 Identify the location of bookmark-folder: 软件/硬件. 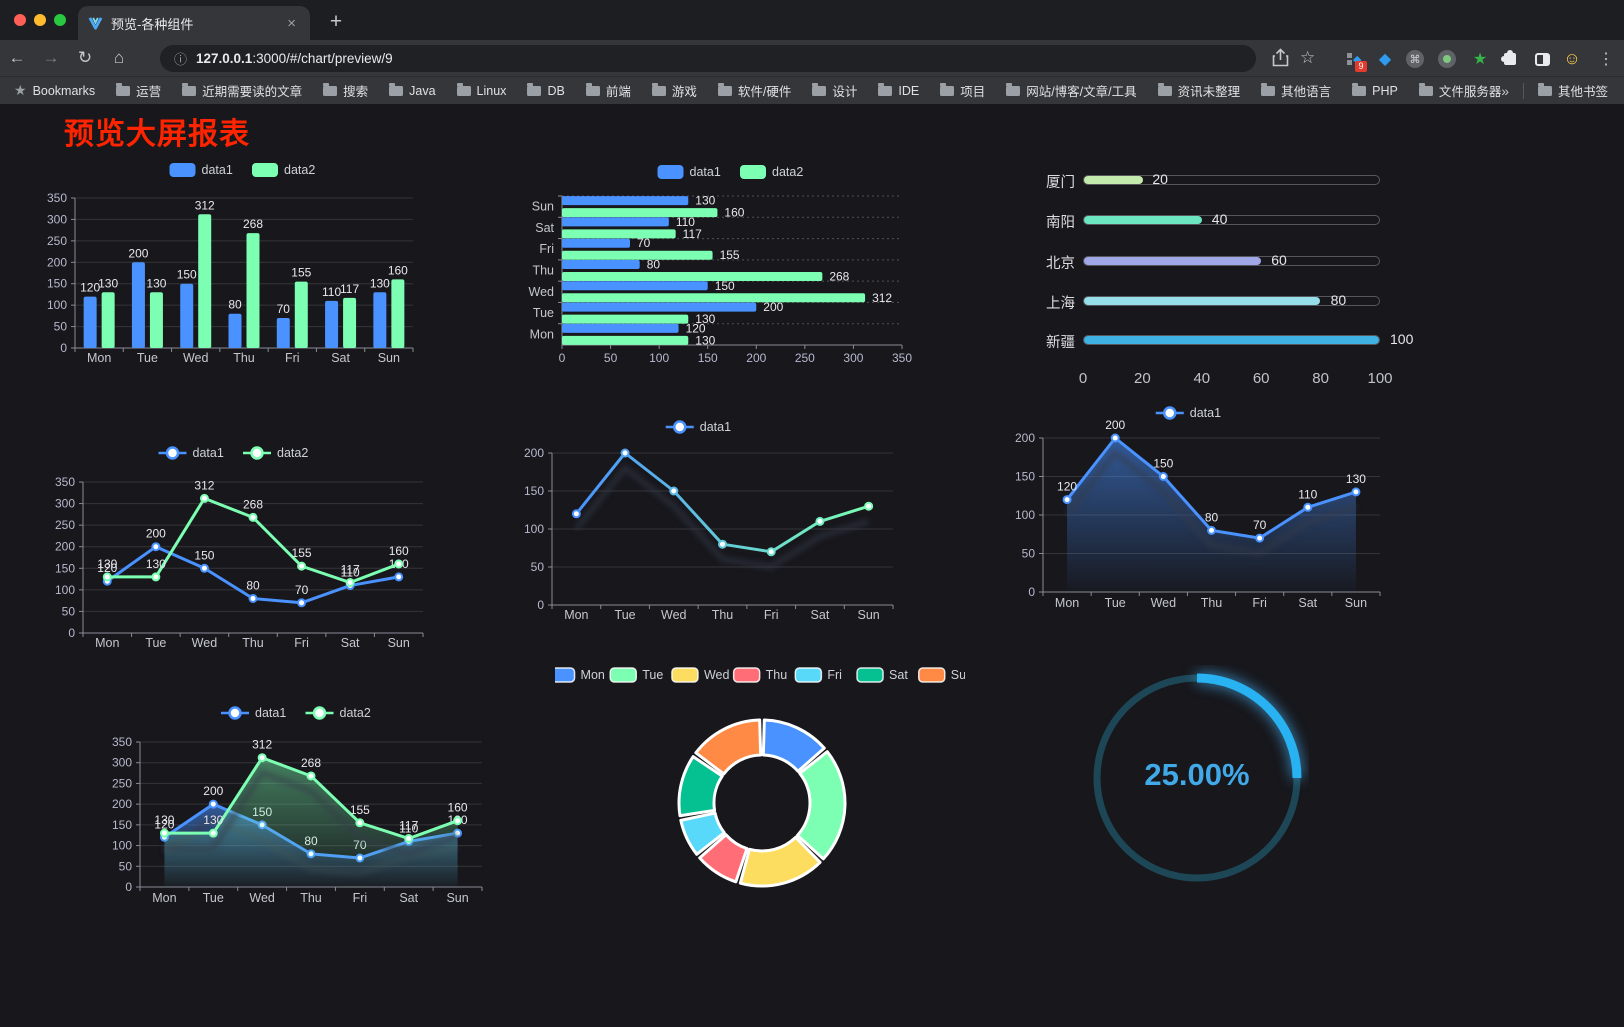
(754, 90).